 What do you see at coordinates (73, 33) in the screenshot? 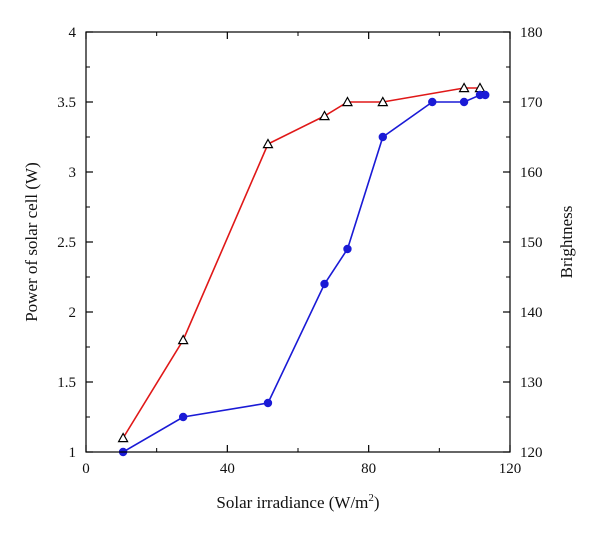
I see `y-left-tick-label: 4` at bounding box center [73, 33].